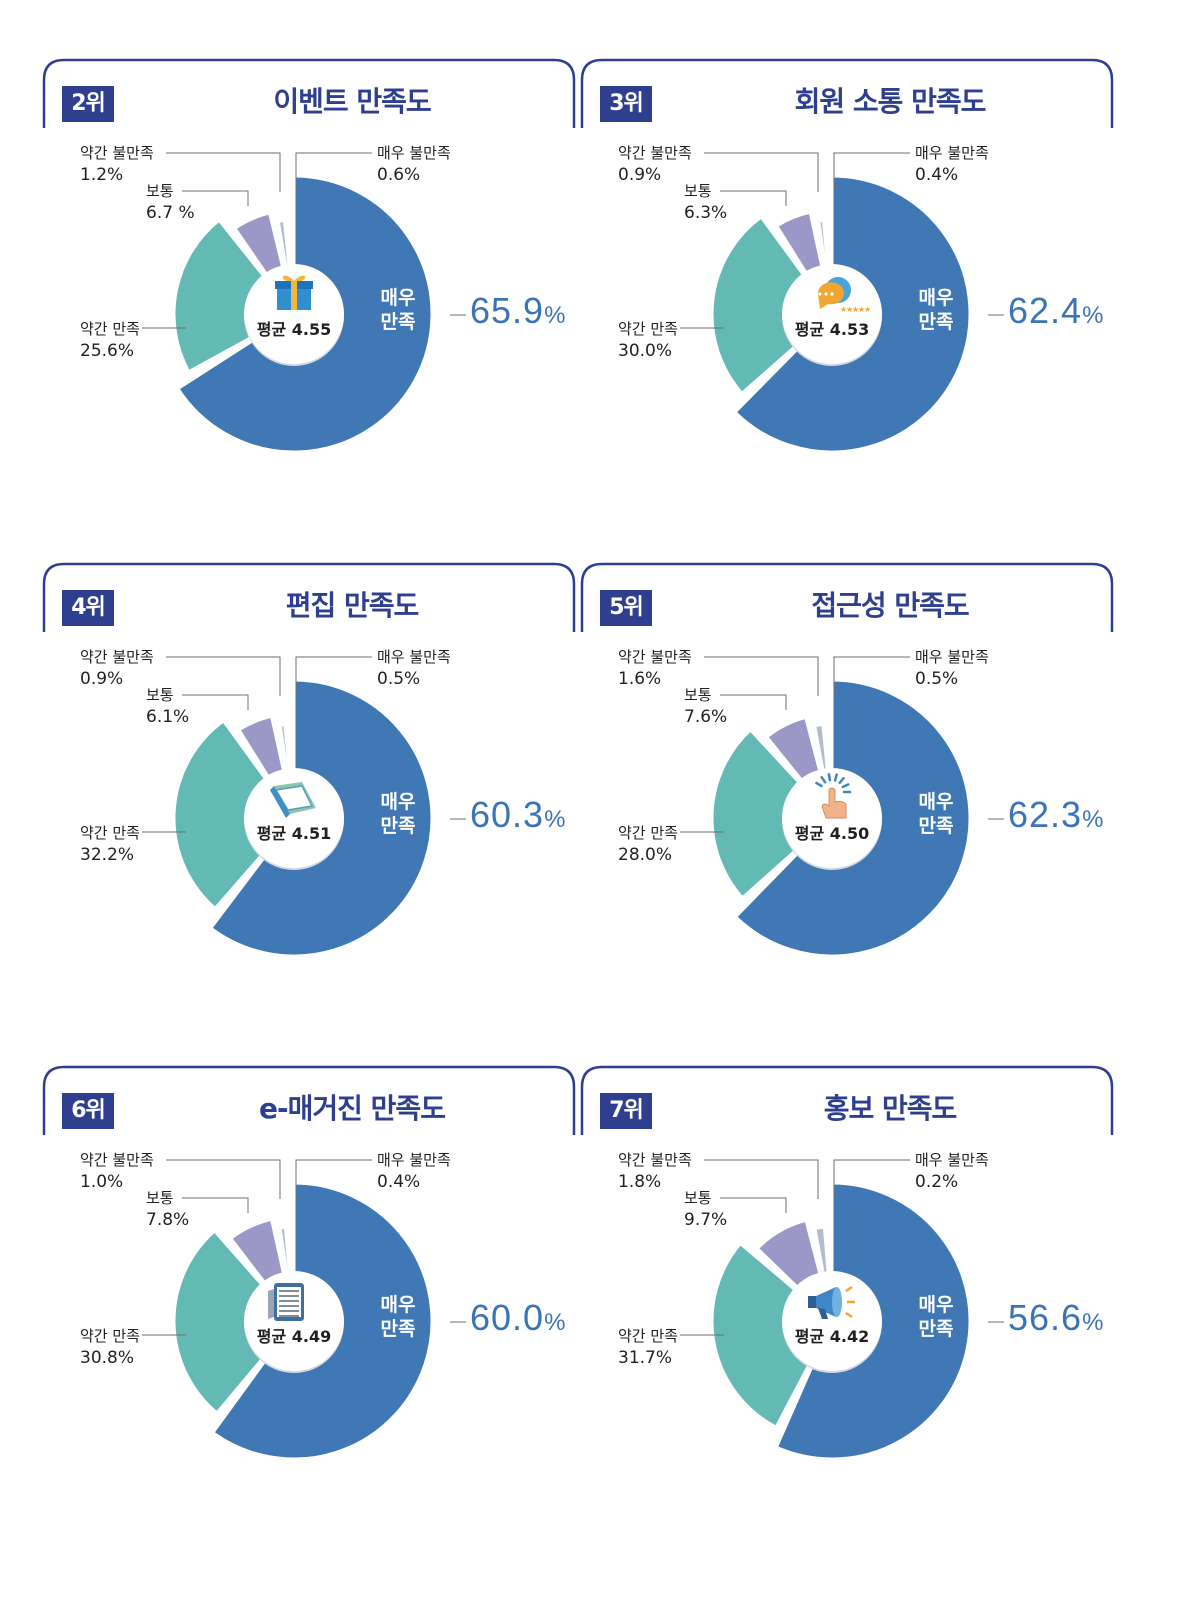 This screenshot has height=1605, width=1200. Describe the element at coordinates (640, 175) in the screenshot. I see `label-value: 0.9%` at that location.